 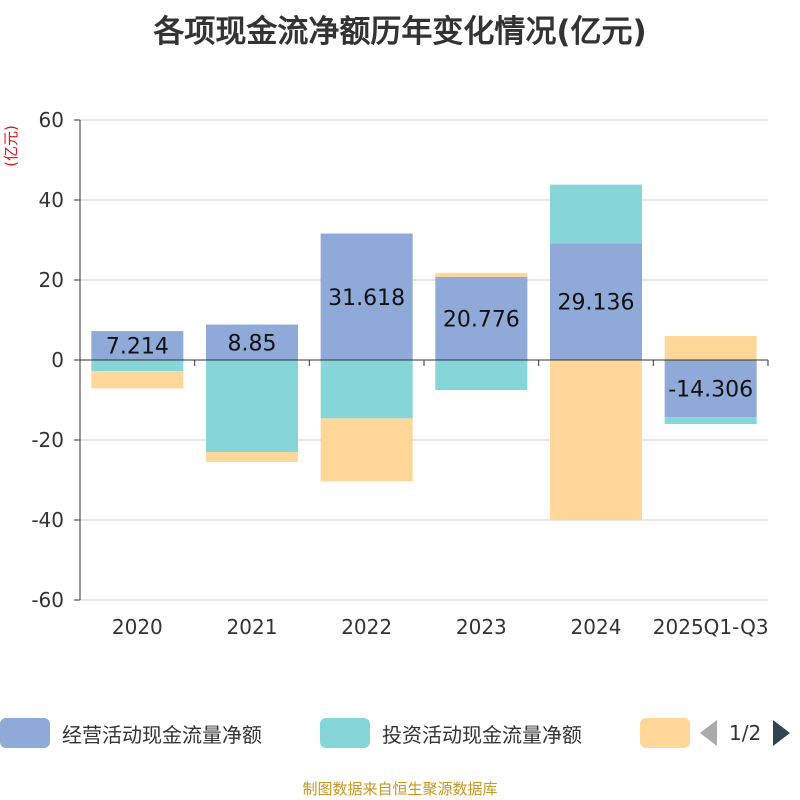 What do you see at coordinates (252, 457) in the screenshot?
I see `bar-series2-2021` at bounding box center [252, 457].